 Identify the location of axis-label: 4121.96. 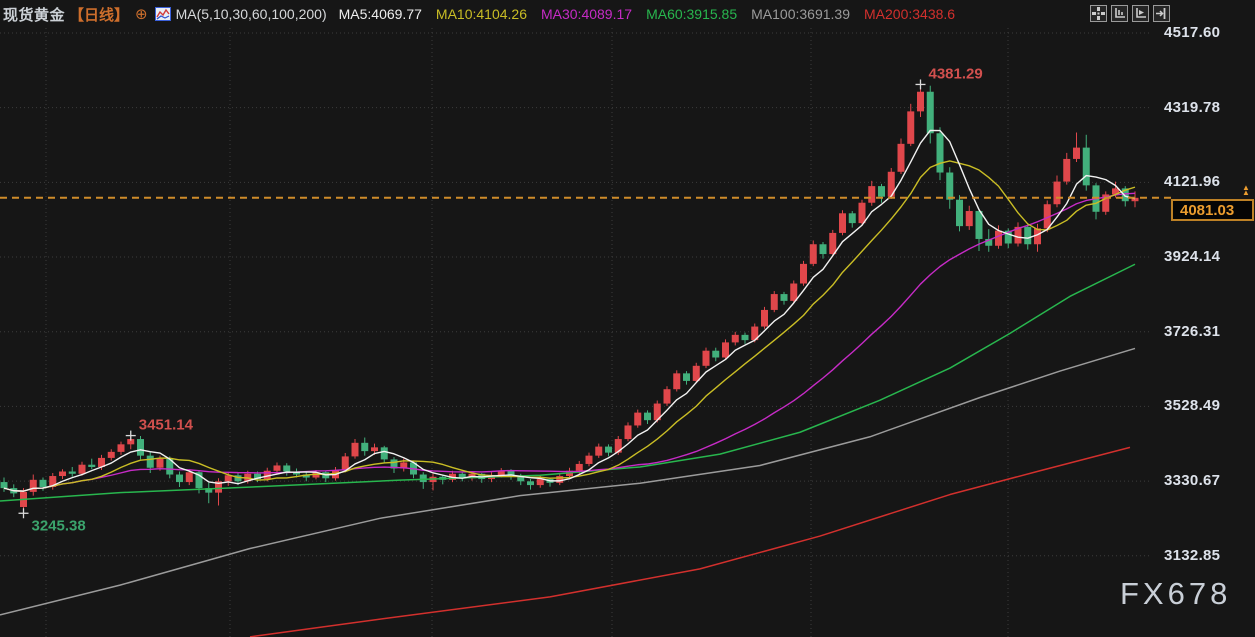
(1192, 182).